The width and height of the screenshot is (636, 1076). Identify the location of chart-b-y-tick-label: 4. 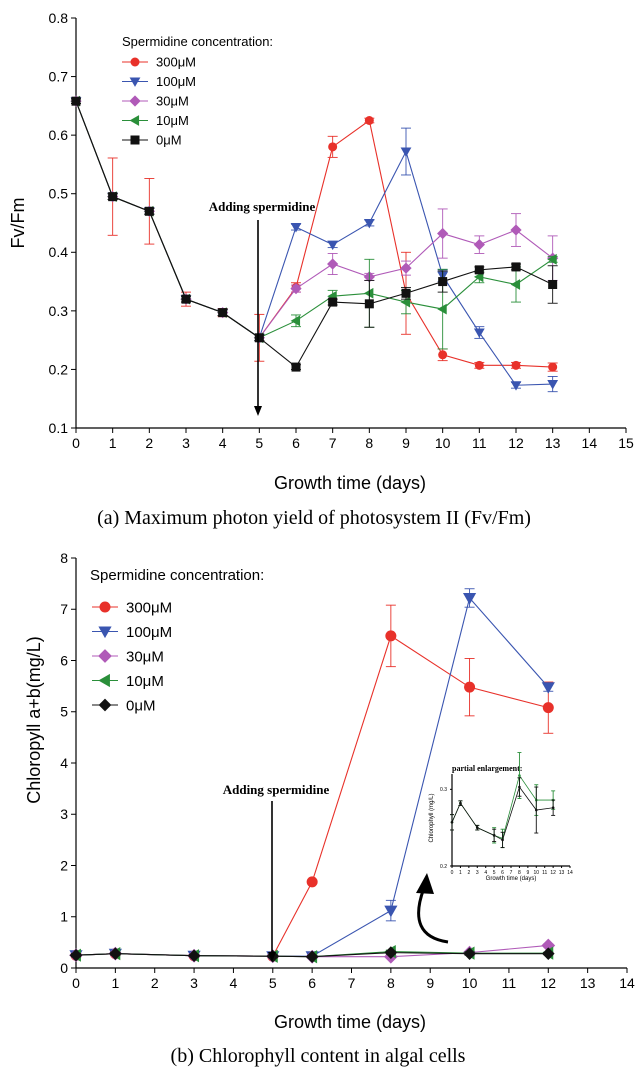
(64, 763).